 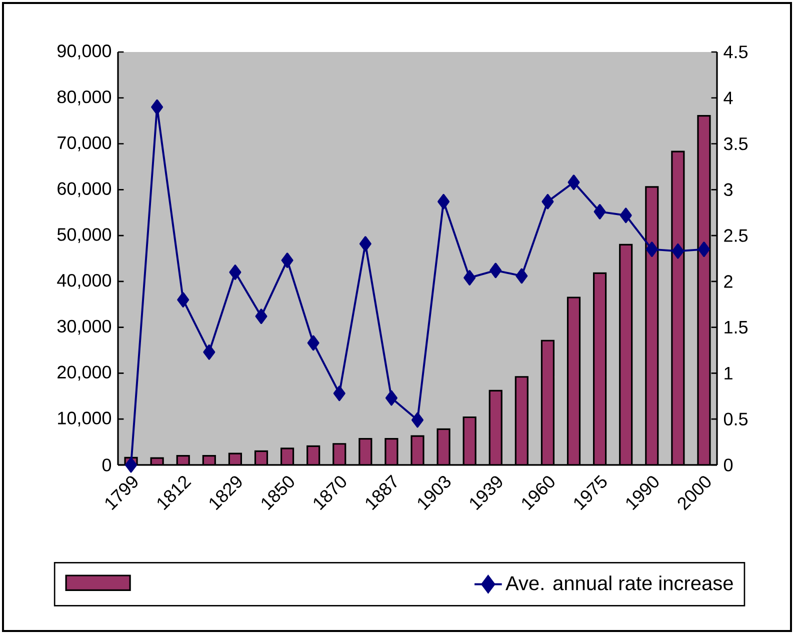 I want to click on y-tick-label: 10,000, so click(x=85, y=419).